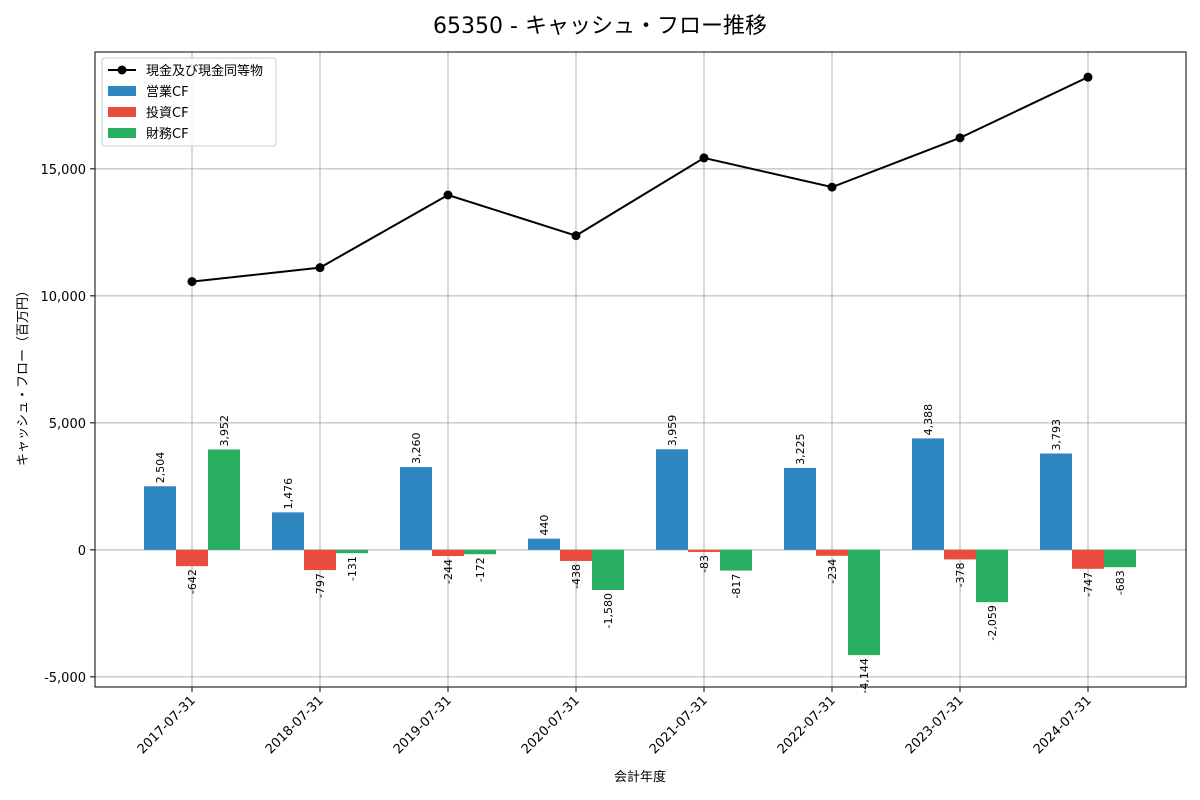 This screenshot has width=1200, height=800. Describe the element at coordinates (1056, 435) in the screenshot. I see `bar-value-label: 3,793` at that location.